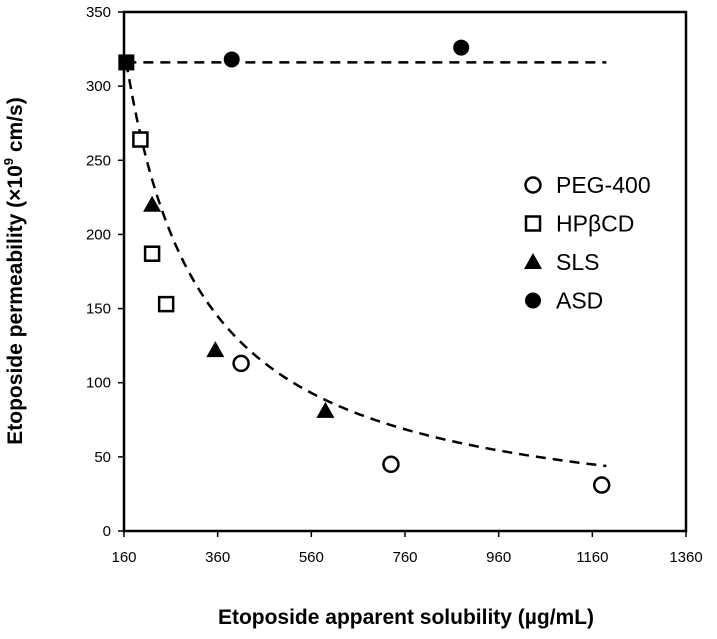 The height and width of the screenshot is (639, 717). I want to click on legend-label-peg-400: PEG-400, so click(603, 185).